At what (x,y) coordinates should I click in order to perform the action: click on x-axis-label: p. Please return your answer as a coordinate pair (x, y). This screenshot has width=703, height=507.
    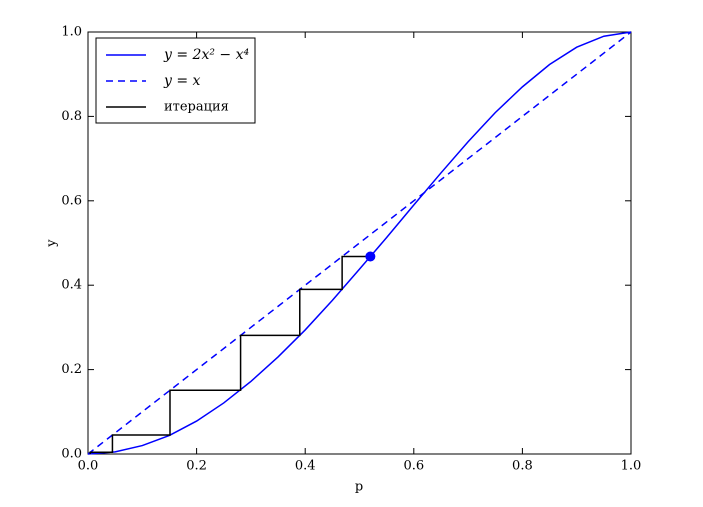
    Looking at the image, I should click on (359, 487).